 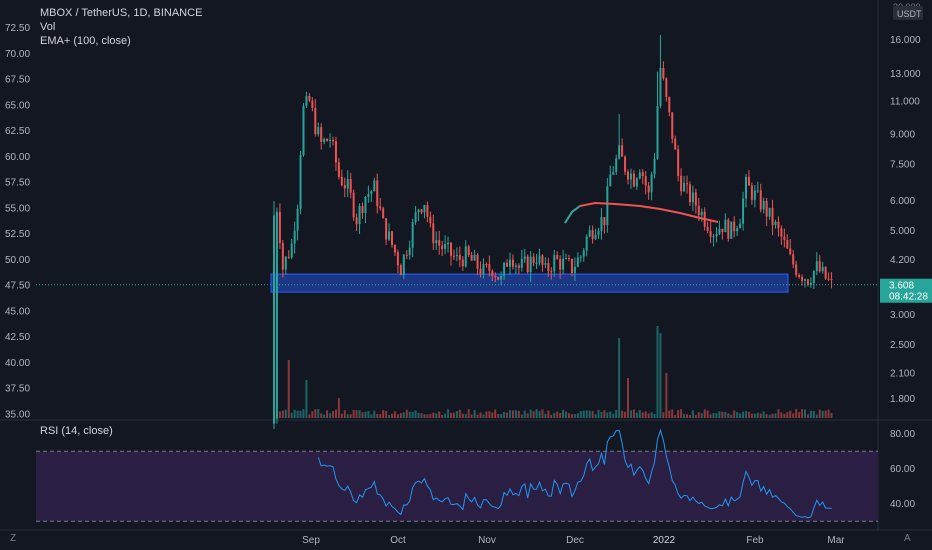 I want to click on volume-legend: Vol, so click(x=48, y=27).